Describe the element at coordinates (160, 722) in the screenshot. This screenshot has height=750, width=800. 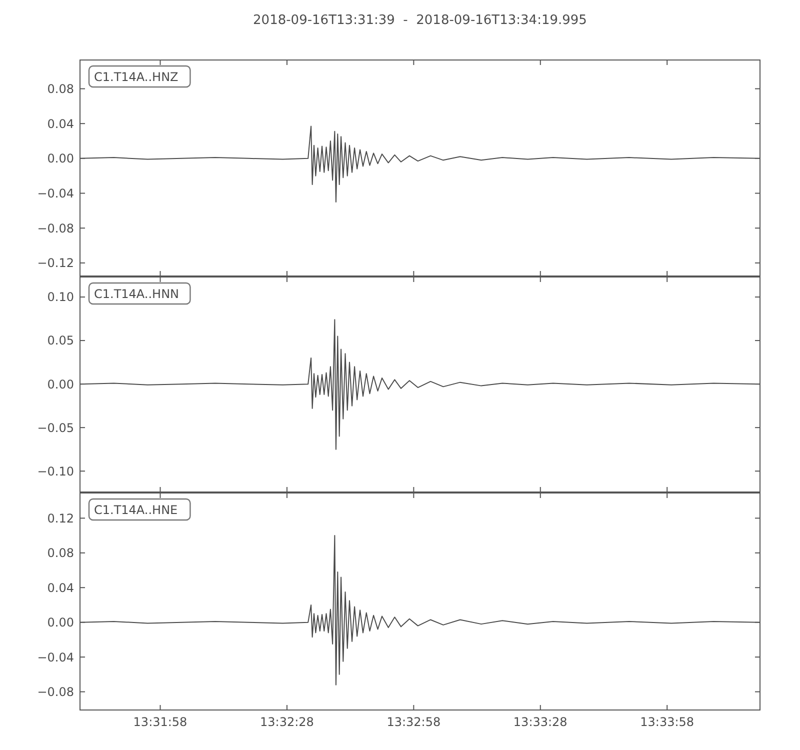
I see `x-tick-label: 13:31:58` at that location.